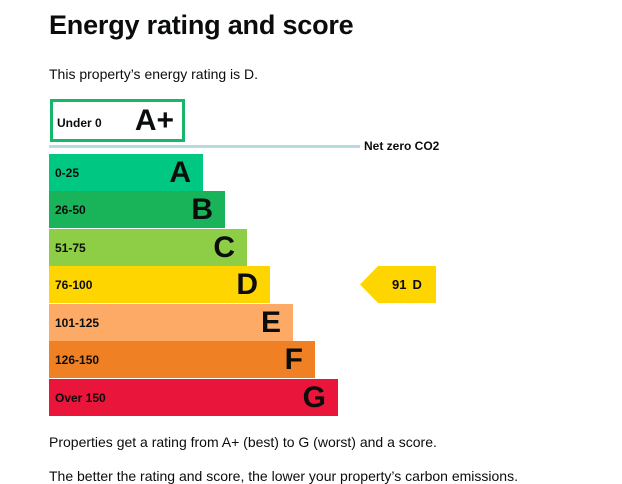 The height and width of the screenshot is (484, 622). What do you see at coordinates (314, 397) in the screenshot?
I see `band-letter: G` at bounding box center [314, 397].